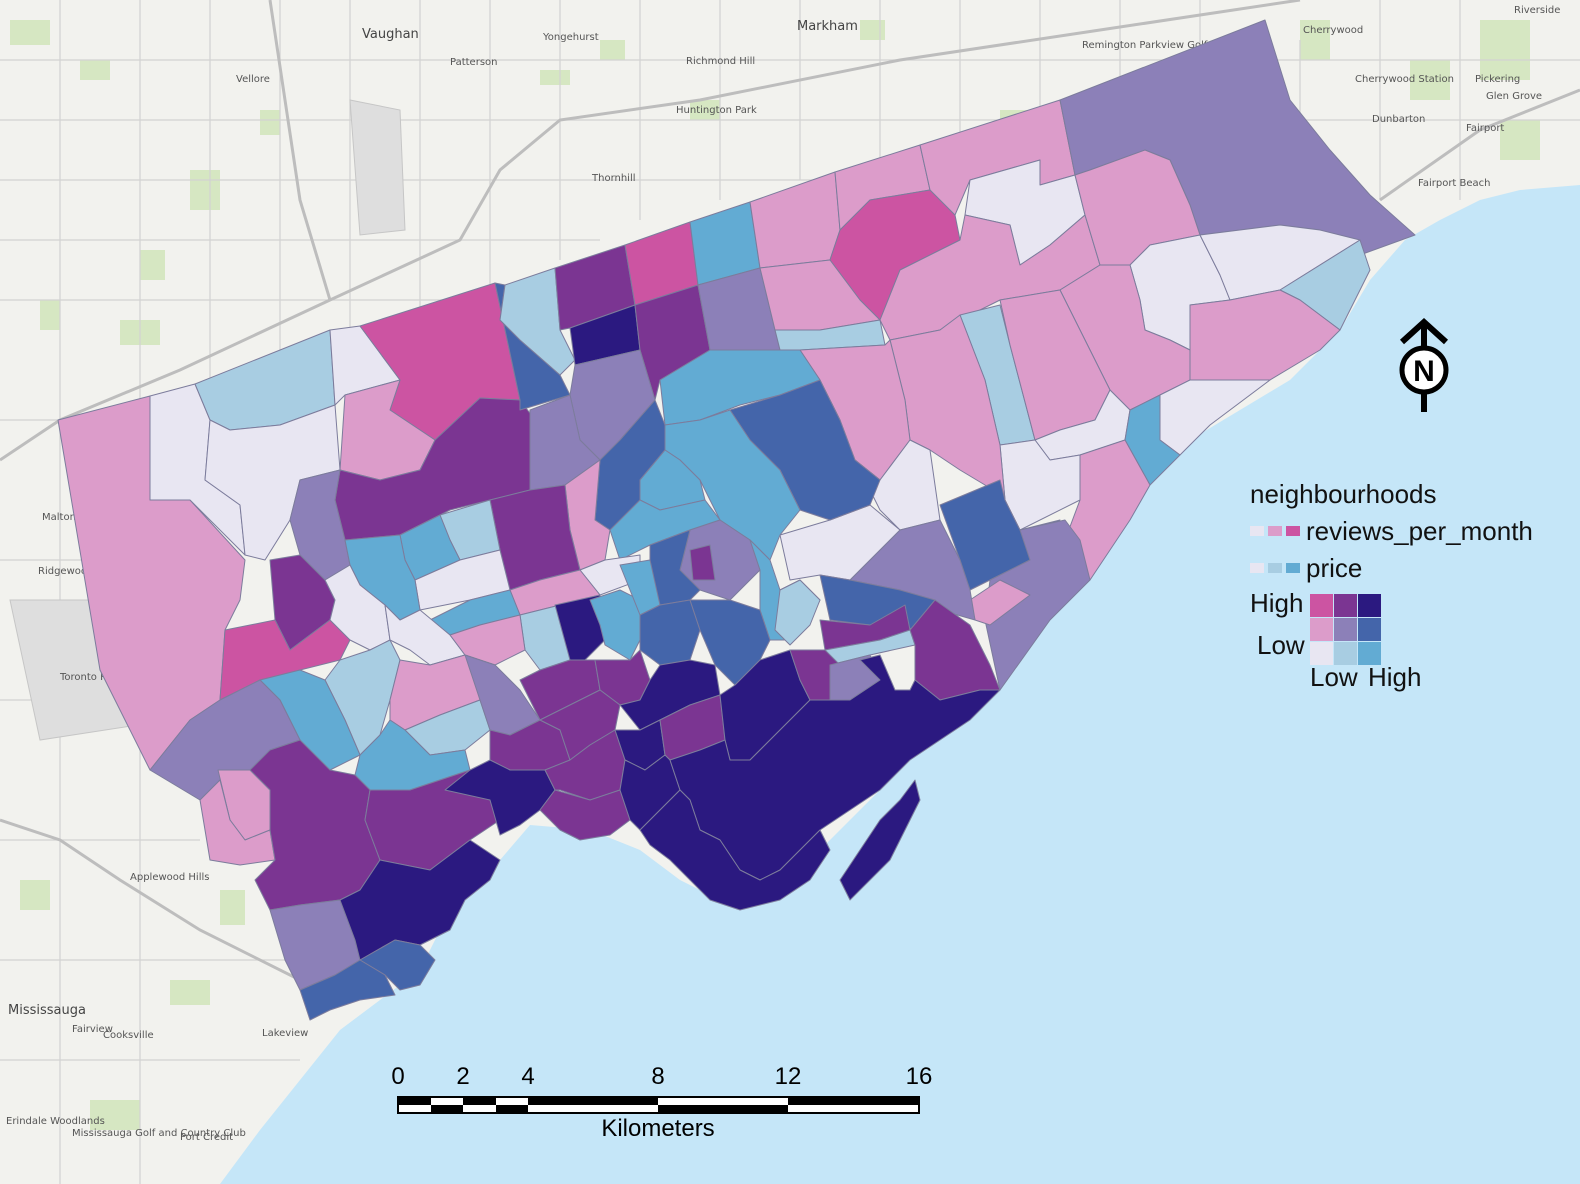  Describe the element at coordinates (128, 1035) in the screenshot. I see `svg-text: Cooksville` at that location.